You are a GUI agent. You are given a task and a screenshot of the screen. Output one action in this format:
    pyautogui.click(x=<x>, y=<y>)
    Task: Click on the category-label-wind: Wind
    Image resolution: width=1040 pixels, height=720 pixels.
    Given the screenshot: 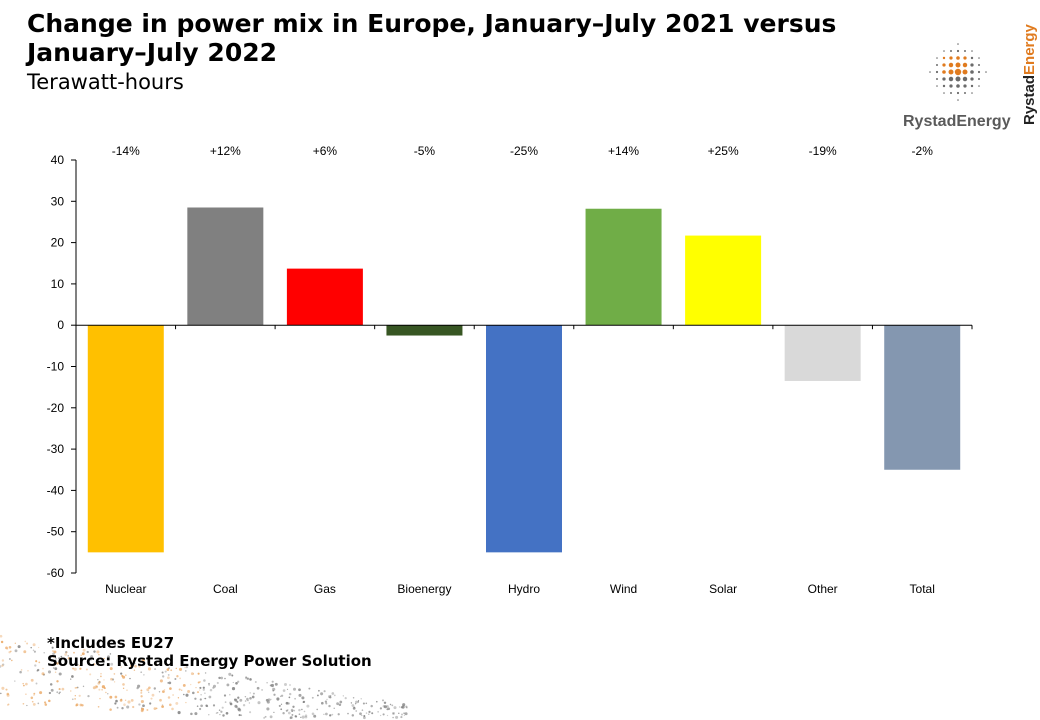 What is the action you would take?
    pyautogui.click(x=623, y=589)
    